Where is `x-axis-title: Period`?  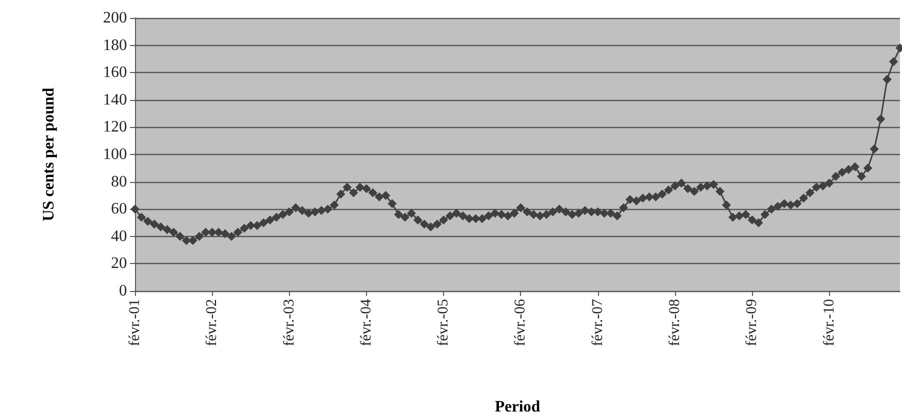
x-axis-title: Period is located at coordinates (517, 407).